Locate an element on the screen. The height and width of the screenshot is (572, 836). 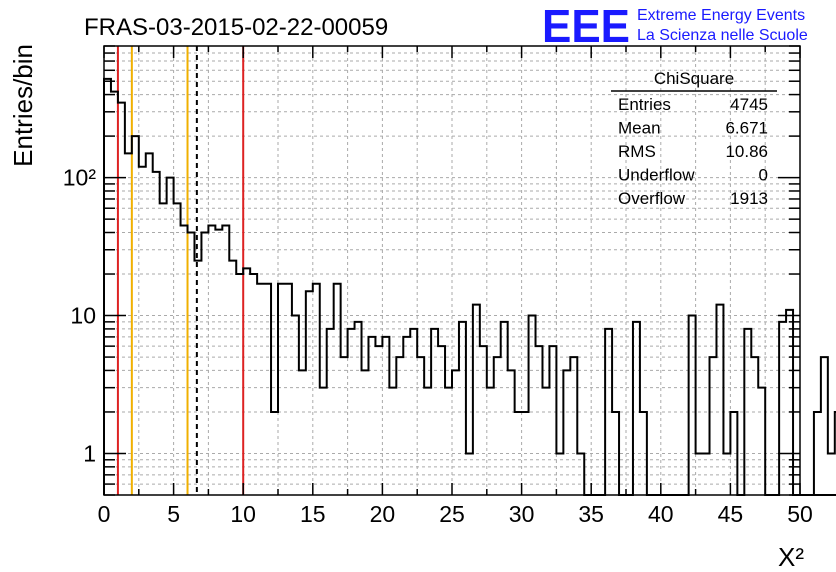
x-tick-label: 0 is located at coordinates (104, 514).